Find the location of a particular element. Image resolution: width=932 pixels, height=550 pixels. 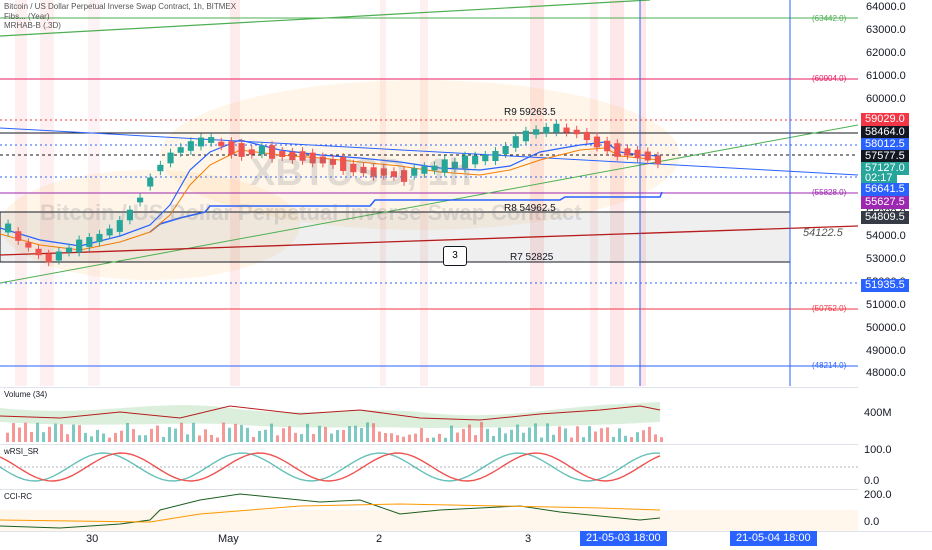

volume-pane: Volume (34) is located at coordinates (429, 415).